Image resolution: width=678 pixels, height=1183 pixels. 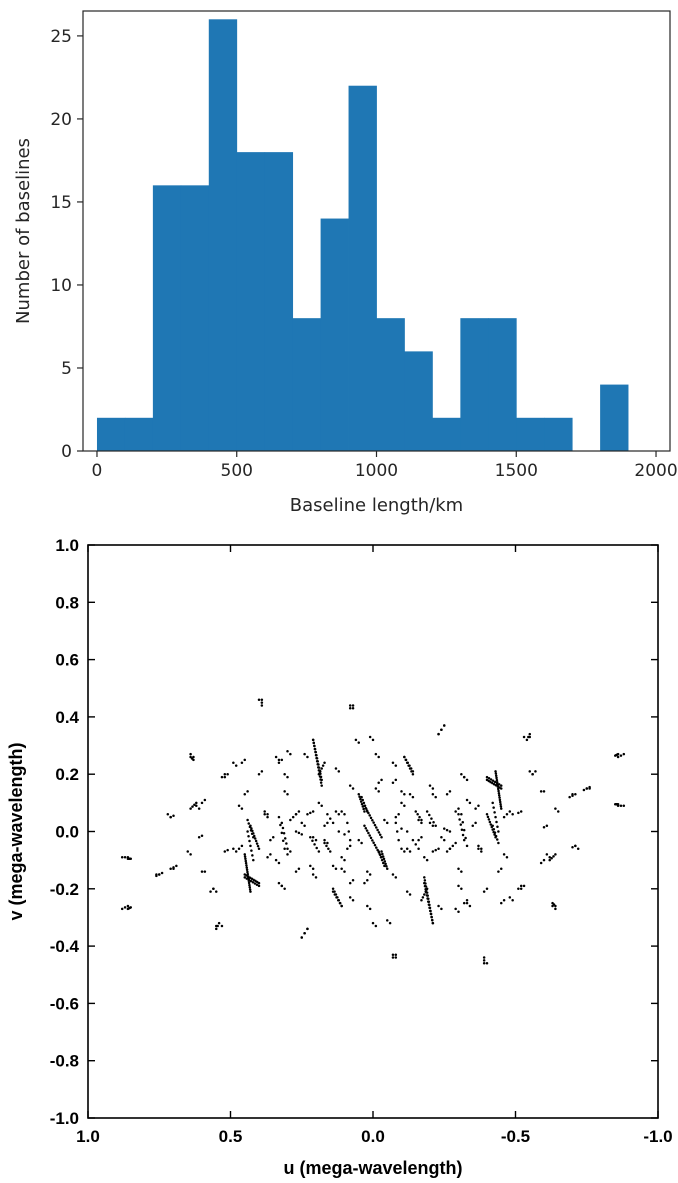 What do you see at coordinates (66, 452) in the screenshot?
I see `histogram-y-tick-label: 0` at bounding box center [66, 452].